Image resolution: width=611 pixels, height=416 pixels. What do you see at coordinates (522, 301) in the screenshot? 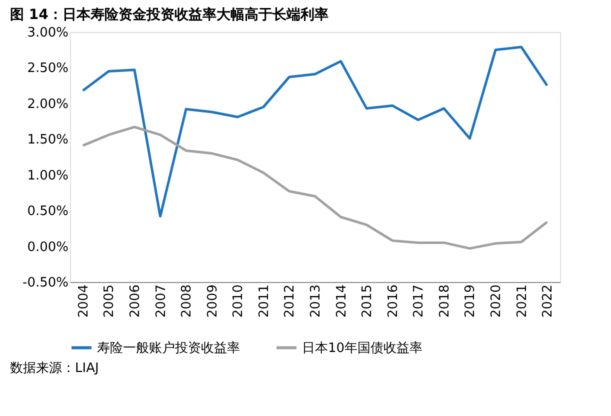
I see `x-tick-label: 2021` at bounding box center [522, 301].